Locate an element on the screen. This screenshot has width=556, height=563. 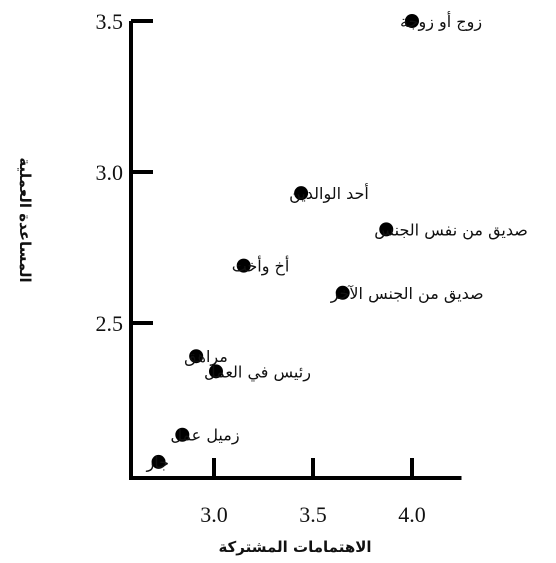
point-label: جار is located at coordinates (158, 463).